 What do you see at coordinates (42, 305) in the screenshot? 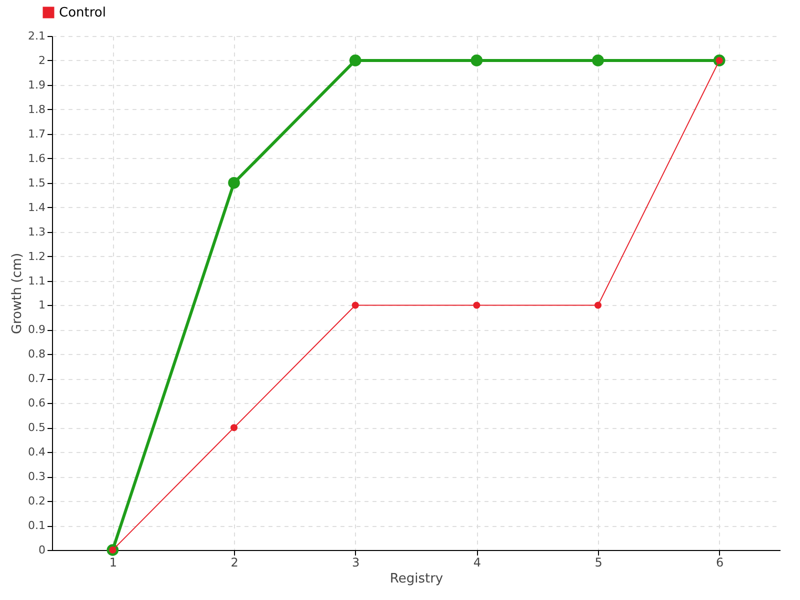
I see `y-tick-label: 1` at bounding box center [42, 305].